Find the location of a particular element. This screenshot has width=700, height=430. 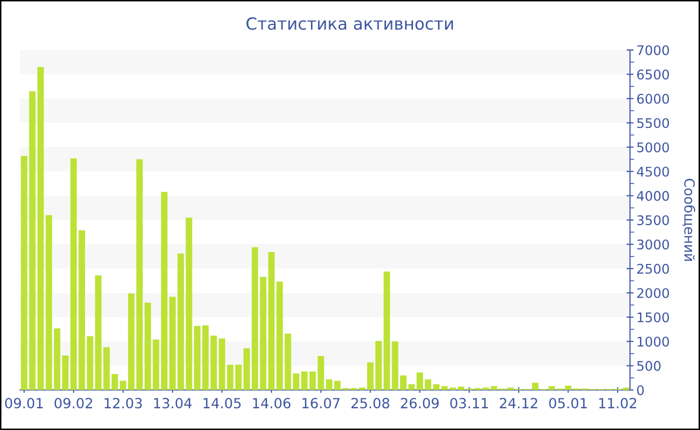

x-tick-label: 03.11 is located at coordinates (469, 403).